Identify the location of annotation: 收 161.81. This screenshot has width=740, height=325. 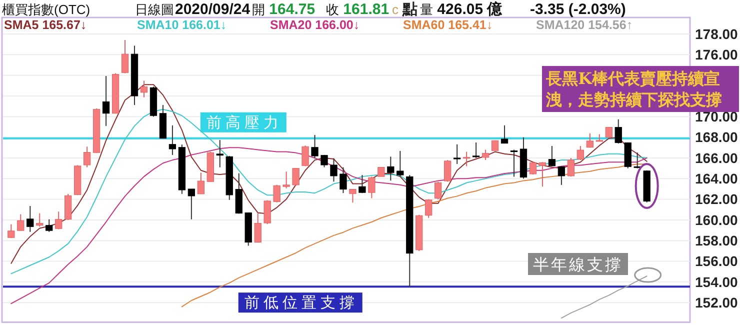
(358, 9).